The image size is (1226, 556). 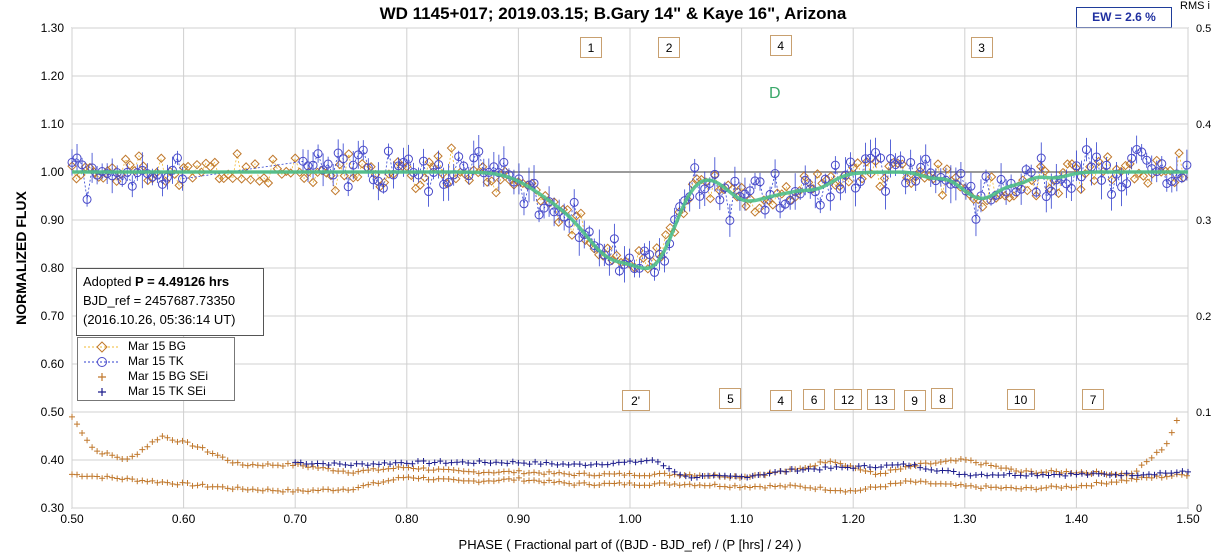 I want to click on y2-axis-label: RMS i, so click(x=1195, y=6).